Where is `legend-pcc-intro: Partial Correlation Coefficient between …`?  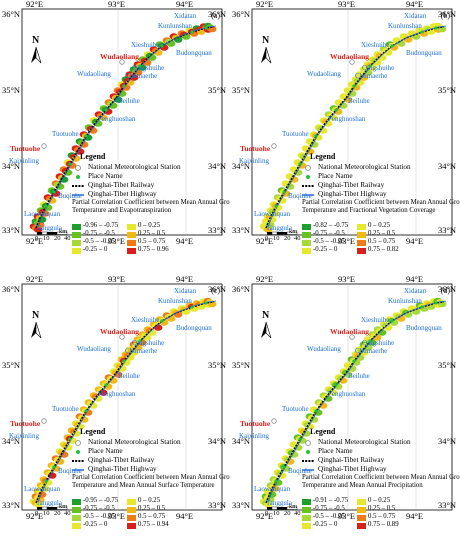
legend-pcc-intro: Partial Correlation Coefficient between … is located at coordinates (381, 206).